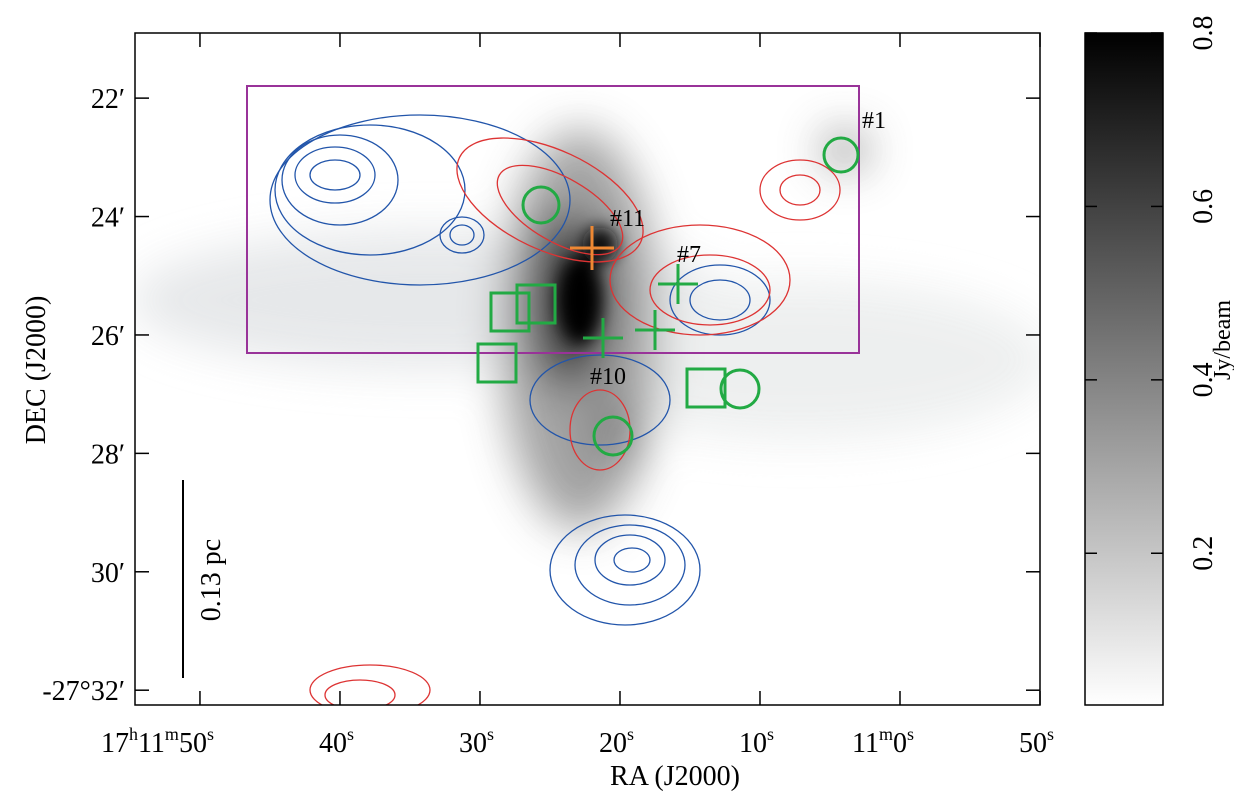  What do you see at coordinates (211, 580) in the screenshot?
I see `scale-label: 0.13 pc` at bounding box center [211, 580].